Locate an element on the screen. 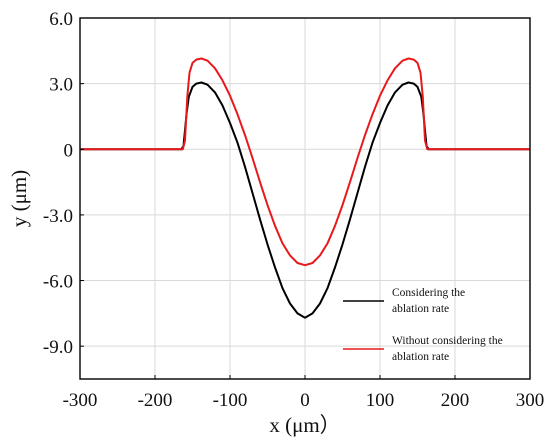  x-tick-label: 100 is located at coordinates (380, 400).